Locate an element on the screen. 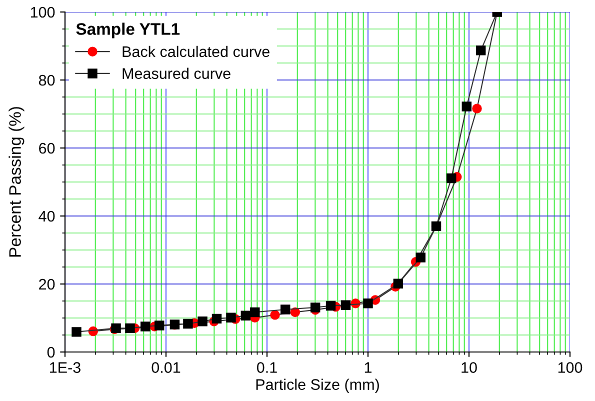 This screenshot has width=595, height=401. x-tick-label: 1 is located at coordinates (368, 367).